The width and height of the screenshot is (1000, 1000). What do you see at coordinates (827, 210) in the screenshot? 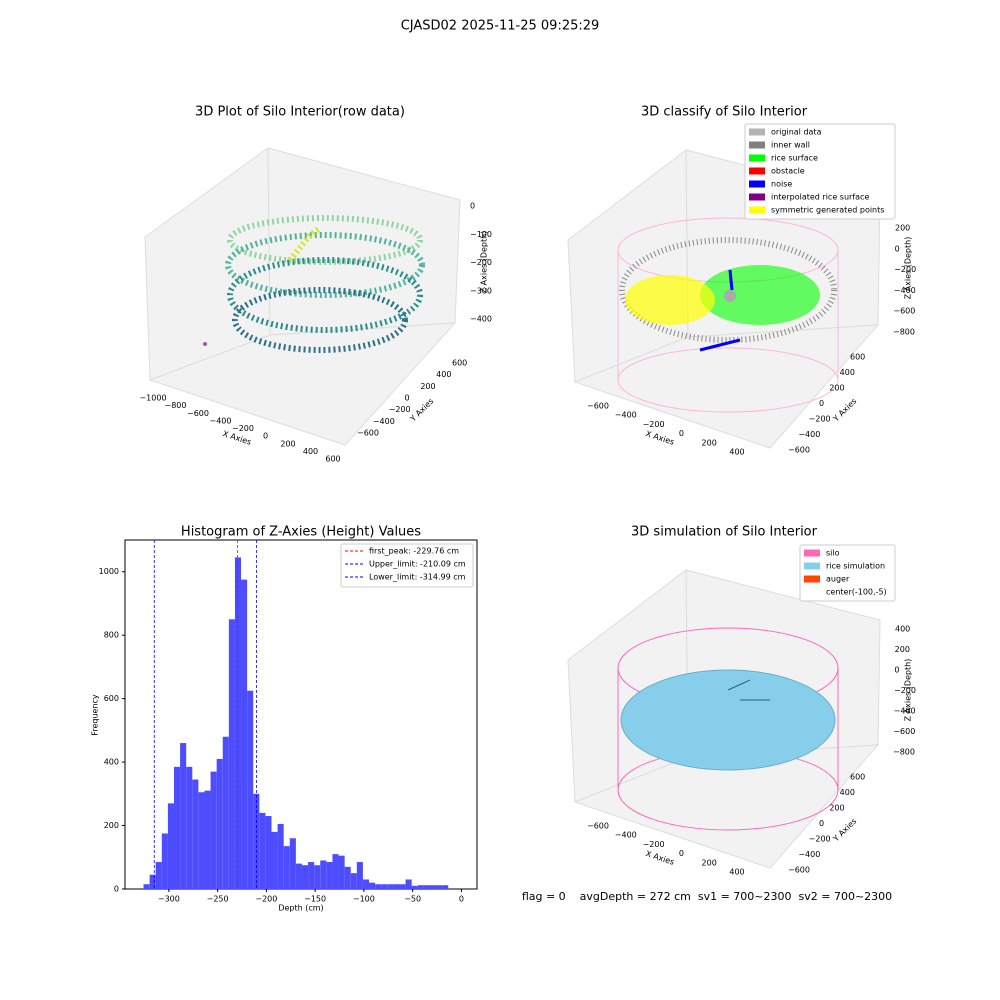
I see `legend-label: symmetric generated points` at bounding box center [827, 210].